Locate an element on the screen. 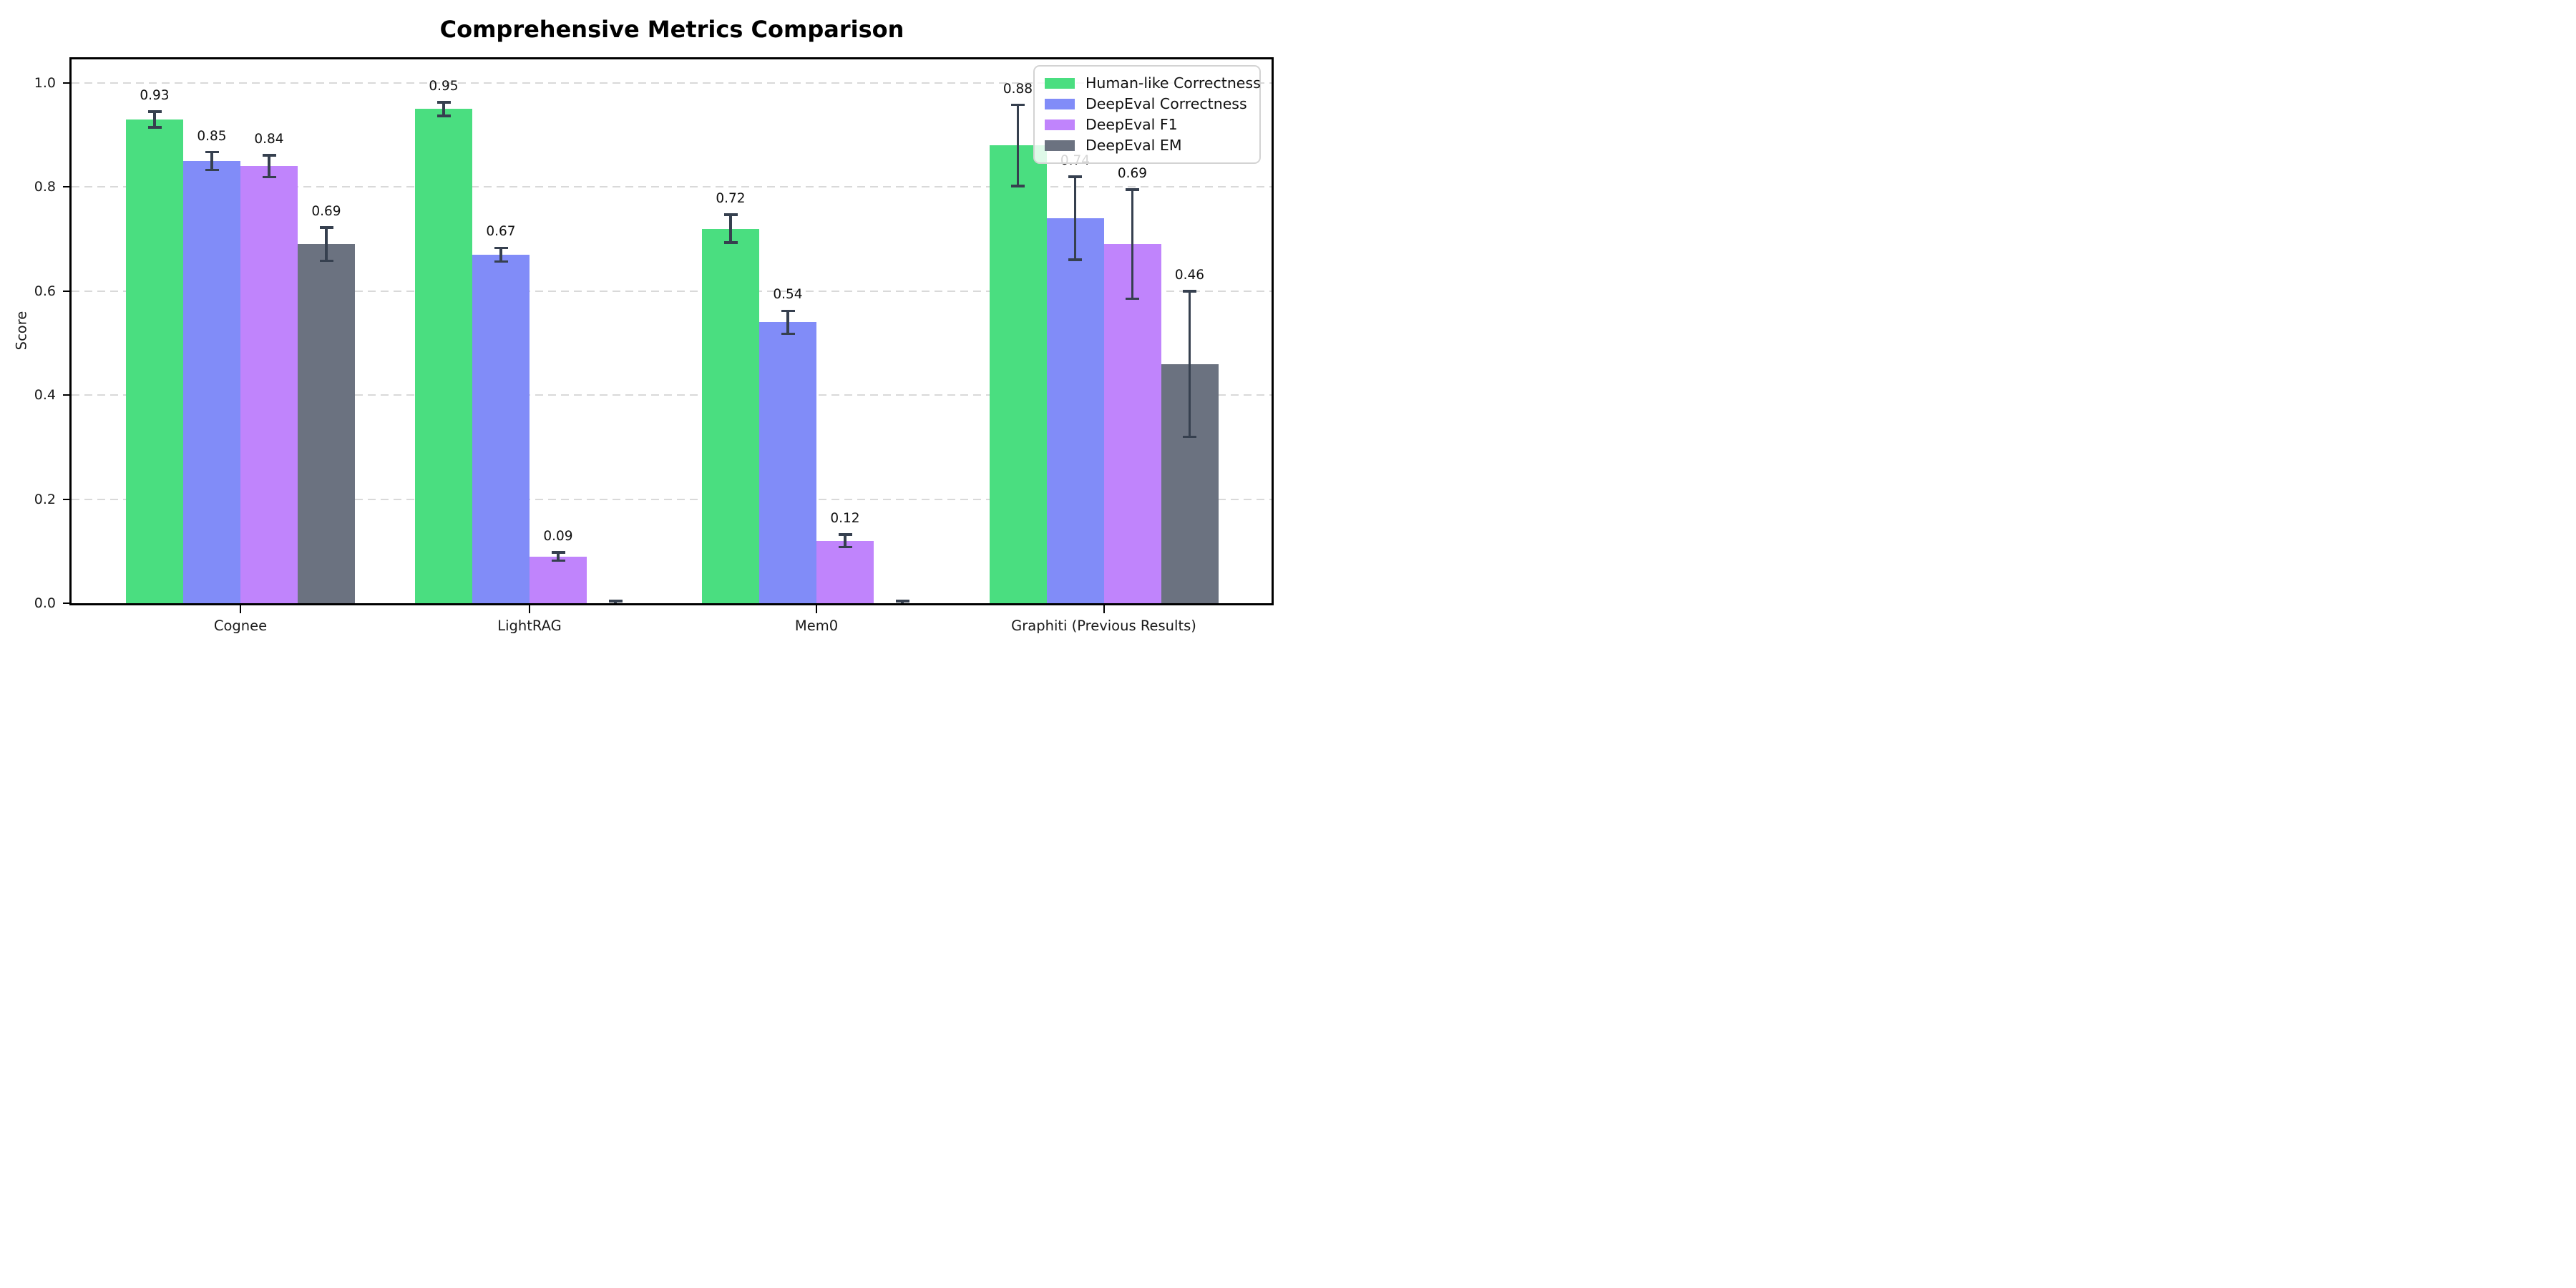 This screenshot has height=1288, width=2576. legend-label: Human-like Correctness is located at coordinates (1173, 83).